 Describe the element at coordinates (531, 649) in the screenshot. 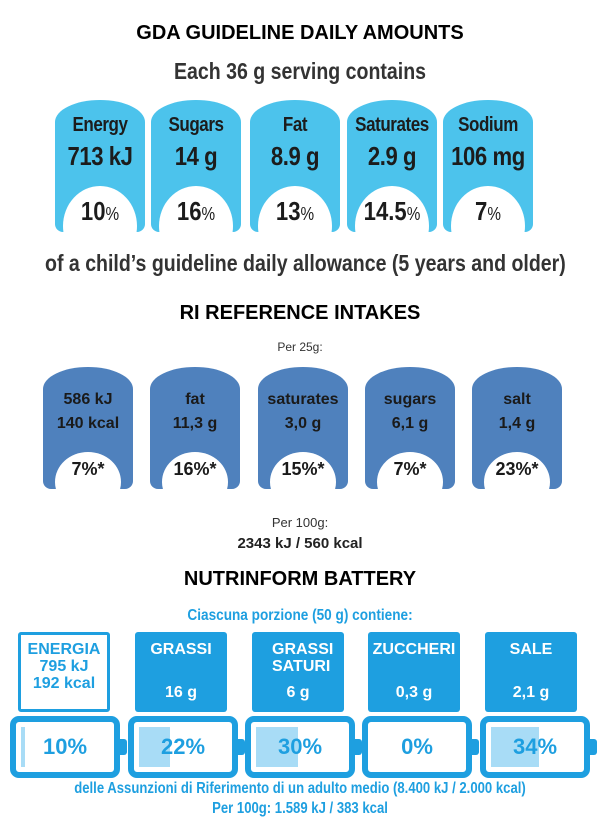

I see `nb-label: SALE` at that location.